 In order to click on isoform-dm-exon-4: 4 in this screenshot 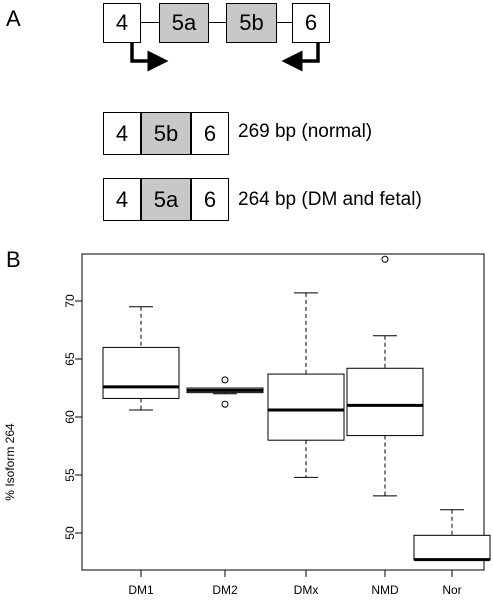, I will do `click(122, 199)`.